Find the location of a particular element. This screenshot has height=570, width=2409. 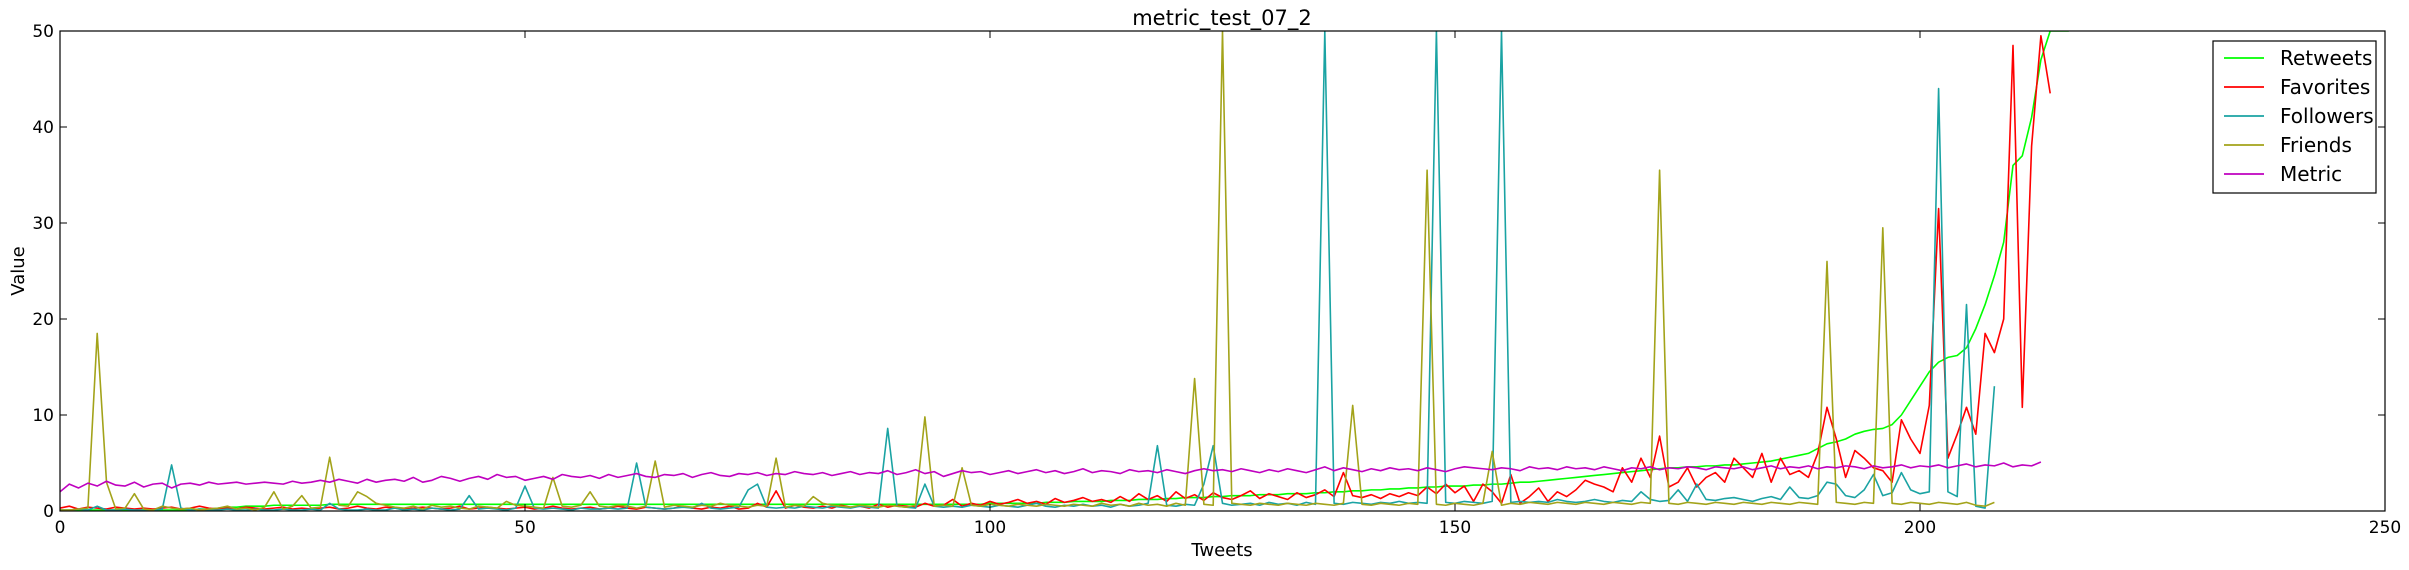

y-tick-label: 30 is located at coordinates (43, 224).